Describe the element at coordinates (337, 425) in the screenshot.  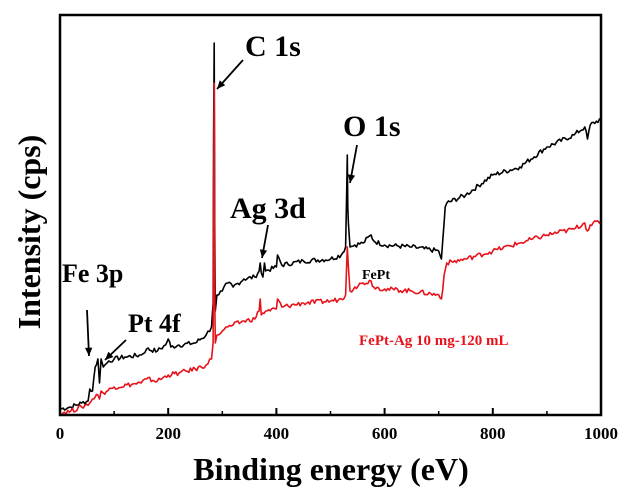
I see `x-axis-ticks: 0 200 400 600 800 1000` at that location.